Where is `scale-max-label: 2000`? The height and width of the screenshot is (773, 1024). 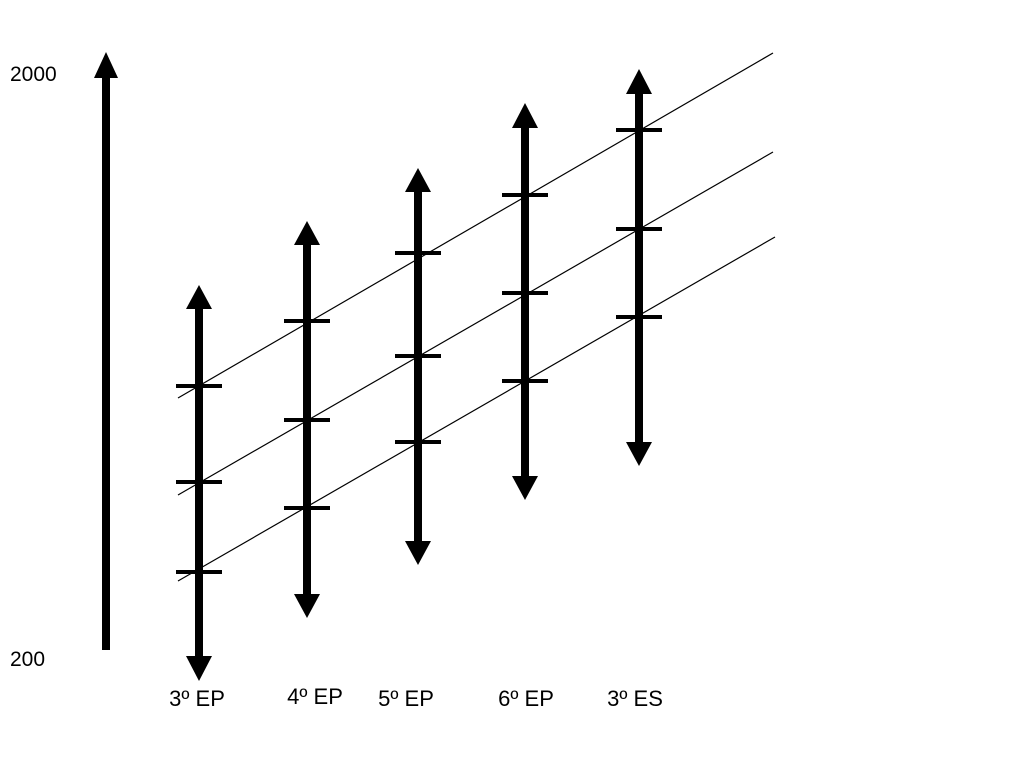
scale-max-label: 2000 is located at coordinates (33, 74).